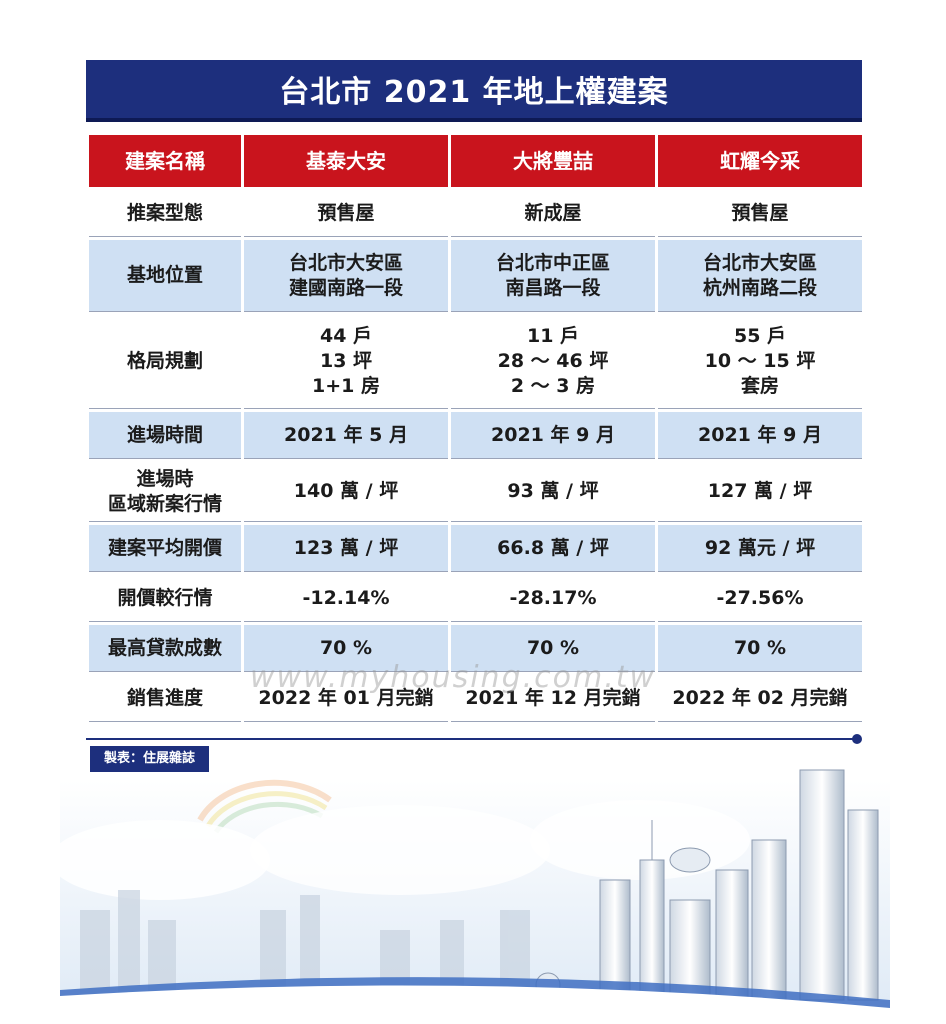 Image resolution: width=946 pixels, height=1024 pixels. I want to click on row-label: 推案型態, so click(165, 213).